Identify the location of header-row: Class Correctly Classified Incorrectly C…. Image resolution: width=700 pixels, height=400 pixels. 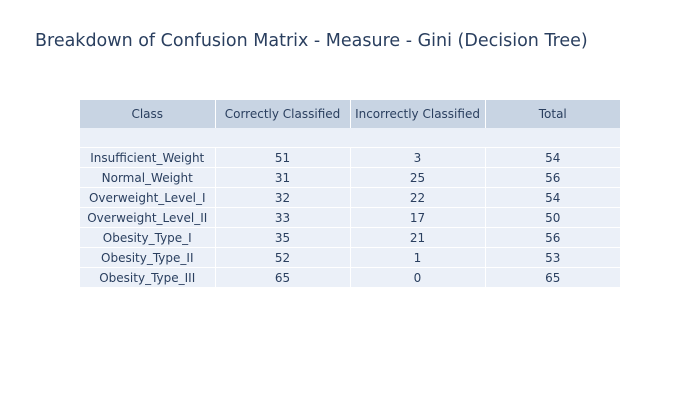
(350, 114).